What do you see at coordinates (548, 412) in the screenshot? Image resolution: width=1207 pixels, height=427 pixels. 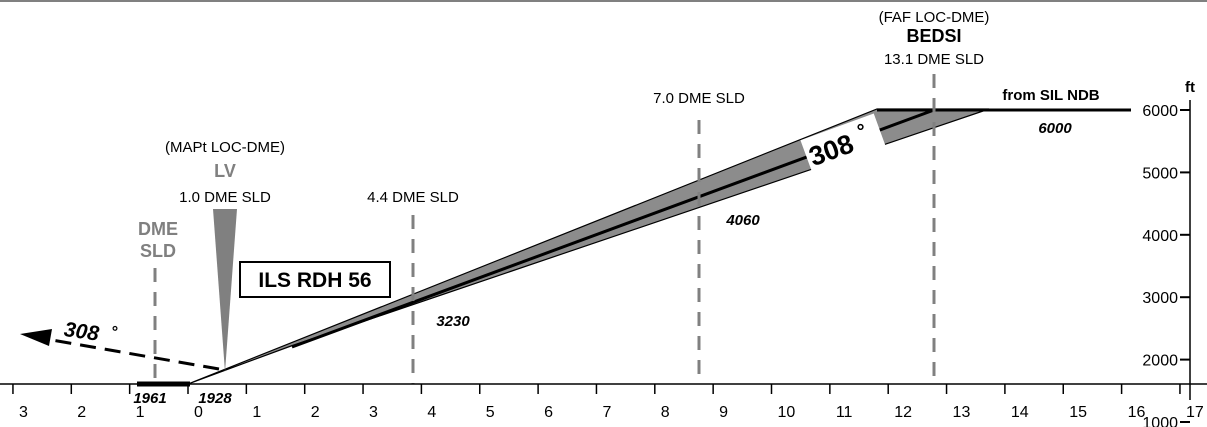 I see `distance-tick-label: 6` at bounding box center [548, 412].